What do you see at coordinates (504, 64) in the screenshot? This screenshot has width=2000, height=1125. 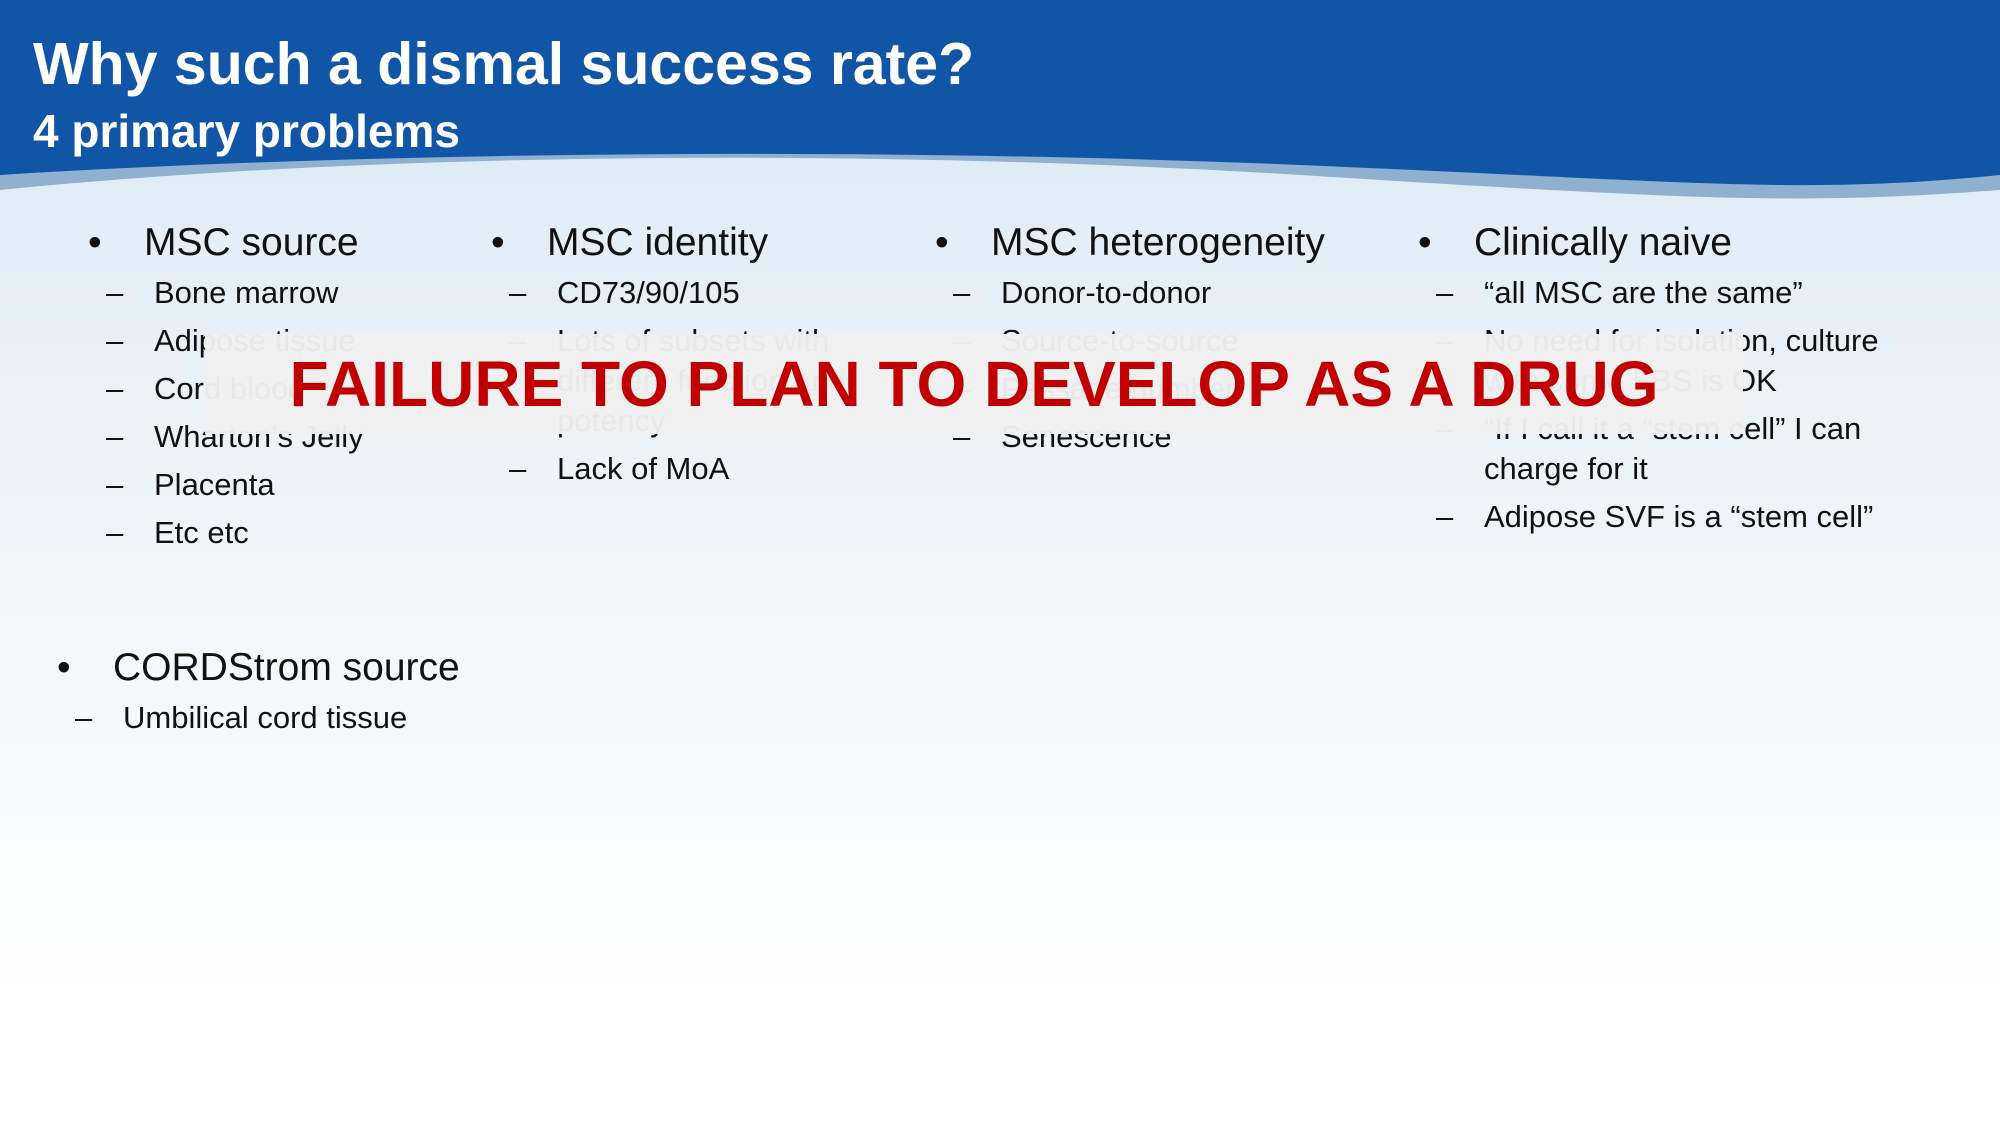 I see `title: Why such a dismal success rate?` at bounding box center [504, 64].